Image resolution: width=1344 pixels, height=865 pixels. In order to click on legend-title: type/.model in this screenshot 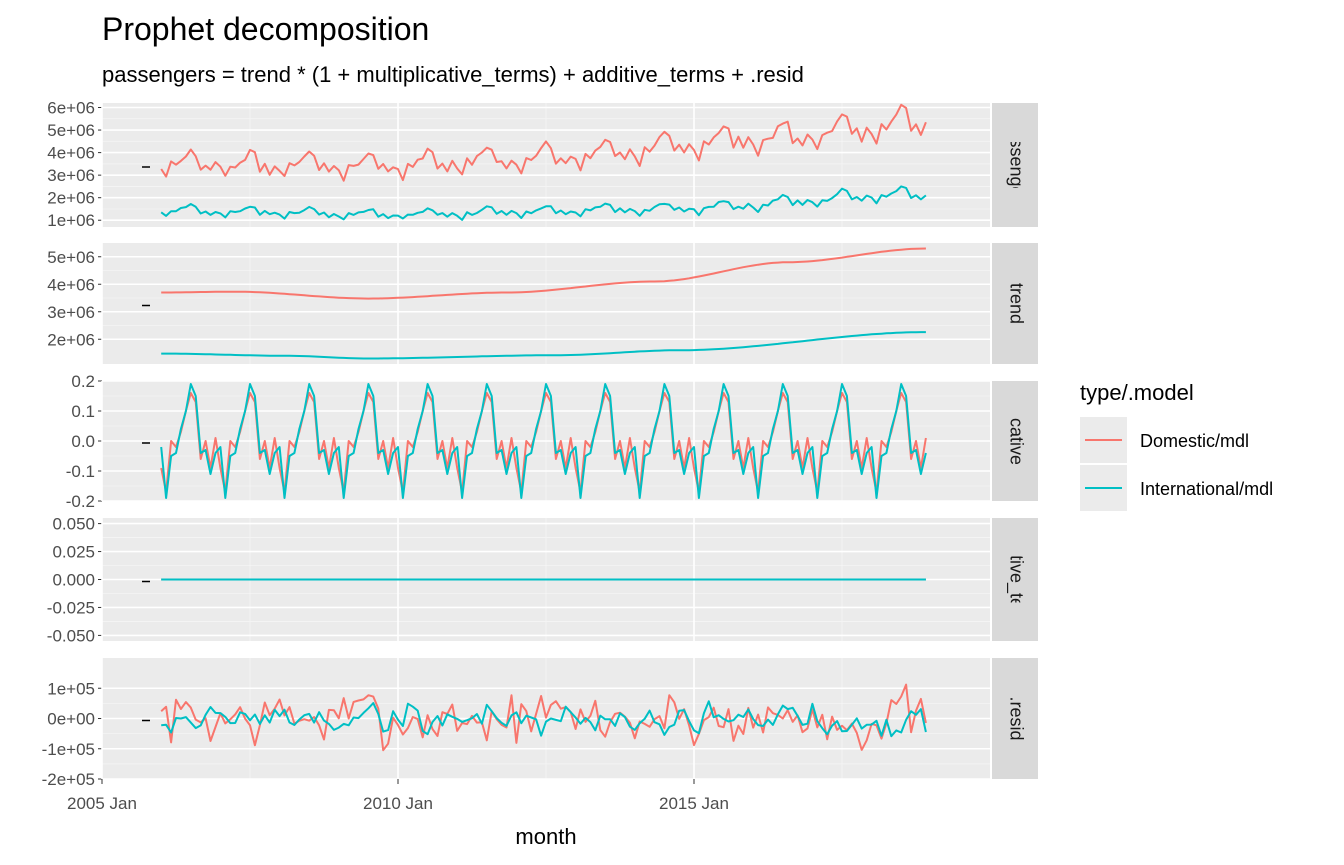, I will do `click(1137, 392)`.